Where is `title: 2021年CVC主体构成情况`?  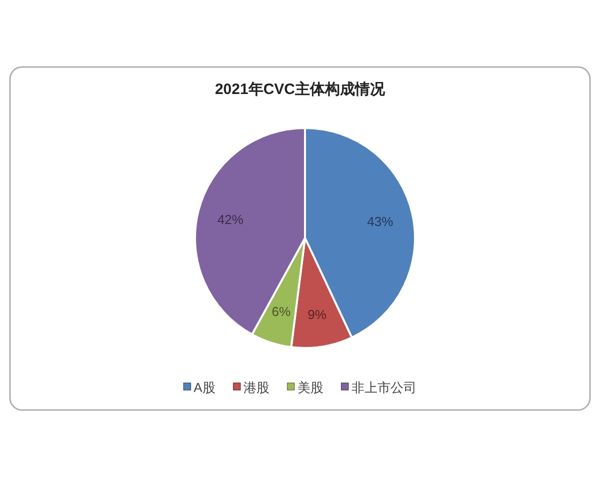
title: 2021年CVC主体构成情况 is located at coordinates (300, 89).